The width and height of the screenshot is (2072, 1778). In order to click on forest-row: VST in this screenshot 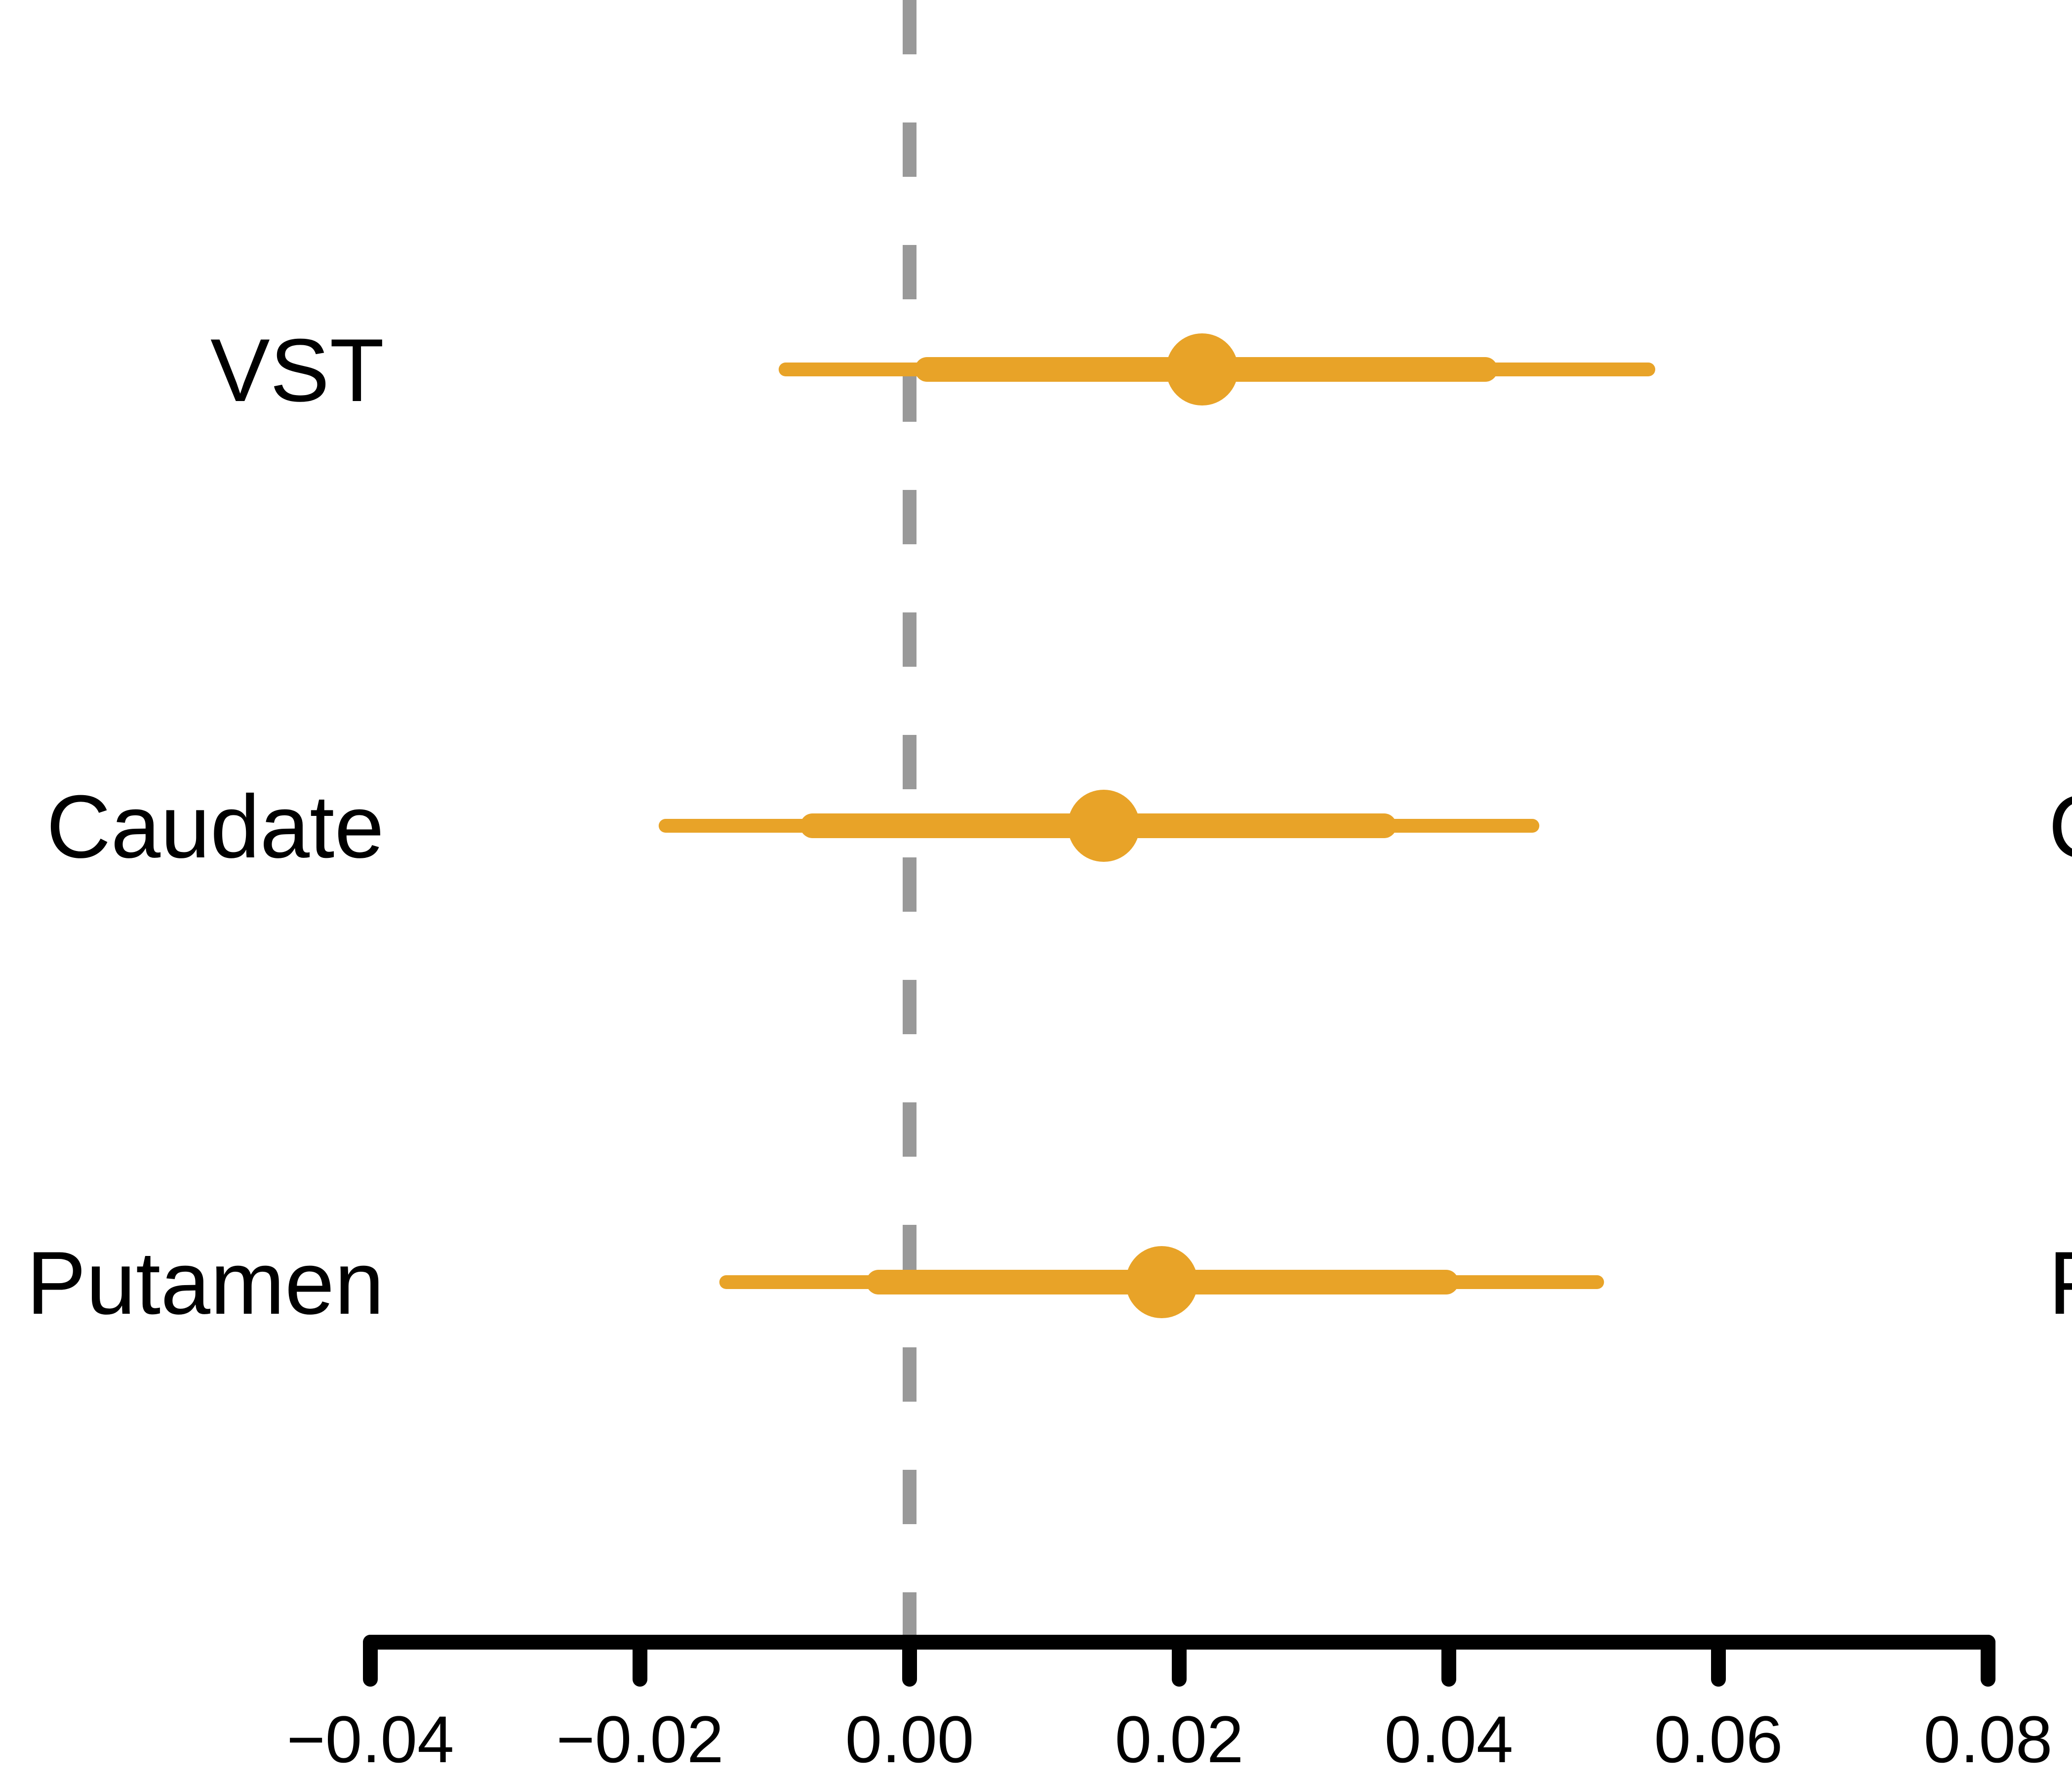, I will do `click(933, 371)`.